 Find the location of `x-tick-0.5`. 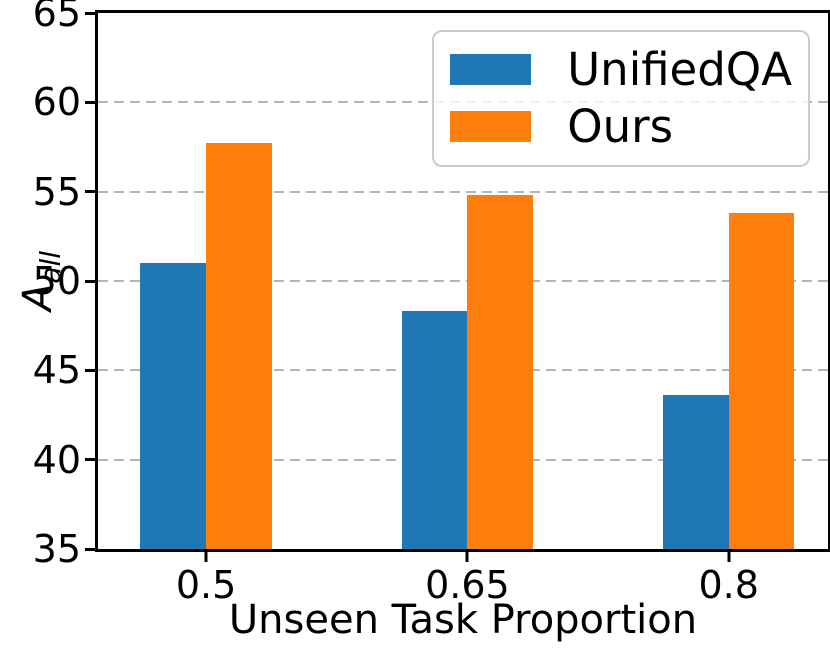

x-tick-0.5 is located at coordinates (206, 557).